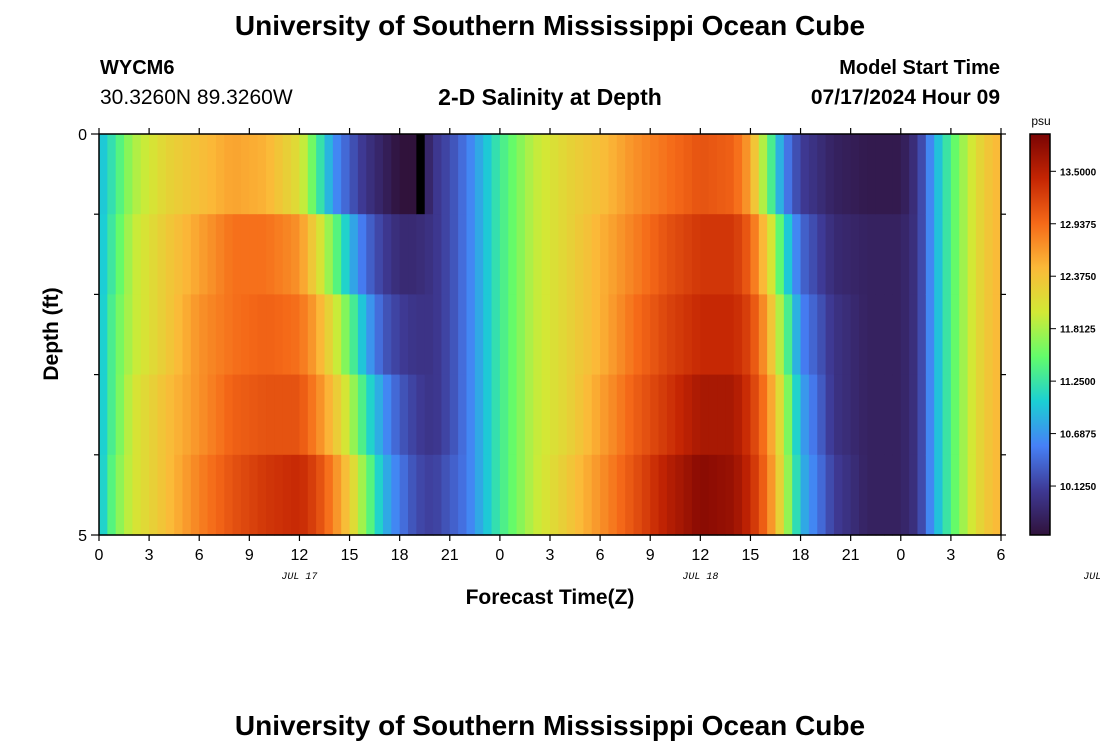 The image size is (1100, 750). What do you see at coordinates (249, 555) in the screenshot?
I see `x-tick-label: 9` at bounding box center [249, 555].